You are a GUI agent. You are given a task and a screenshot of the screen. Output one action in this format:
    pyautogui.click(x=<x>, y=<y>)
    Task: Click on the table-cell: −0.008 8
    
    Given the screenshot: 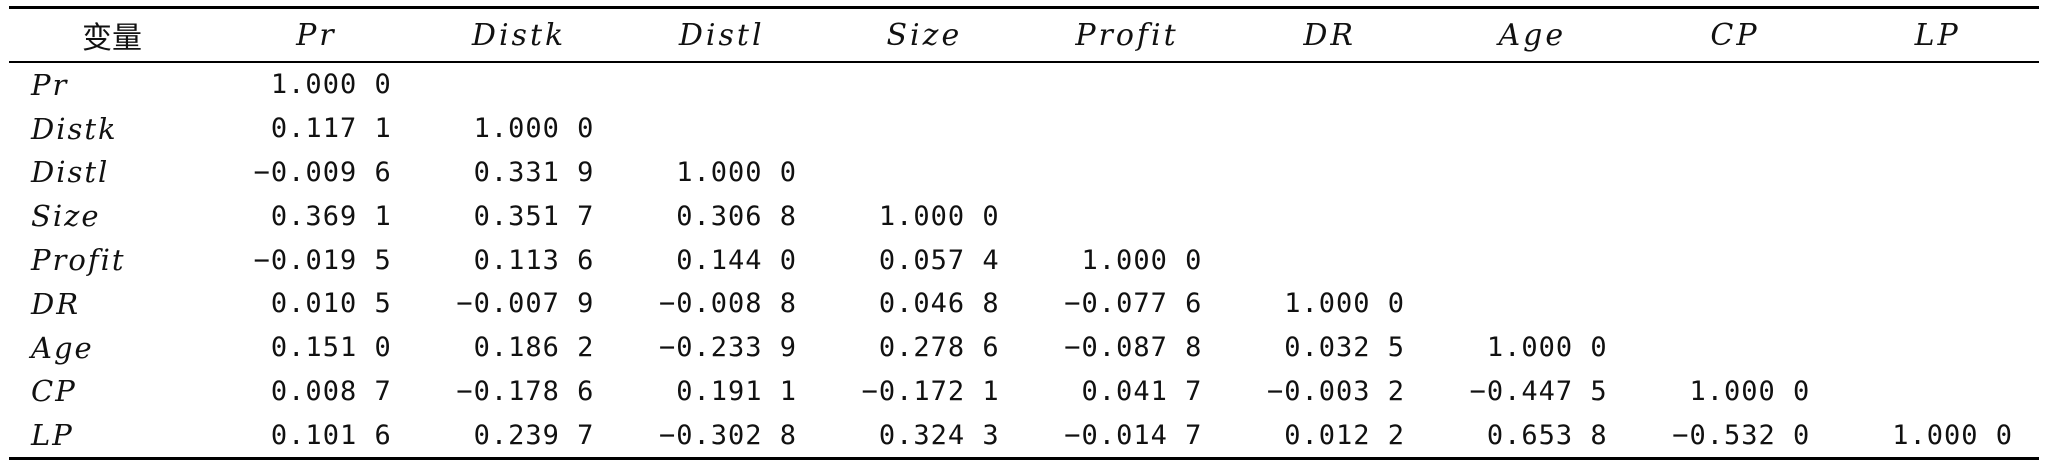 What is the action you would take?
    pyautogui.click(x=728, y=304)
    